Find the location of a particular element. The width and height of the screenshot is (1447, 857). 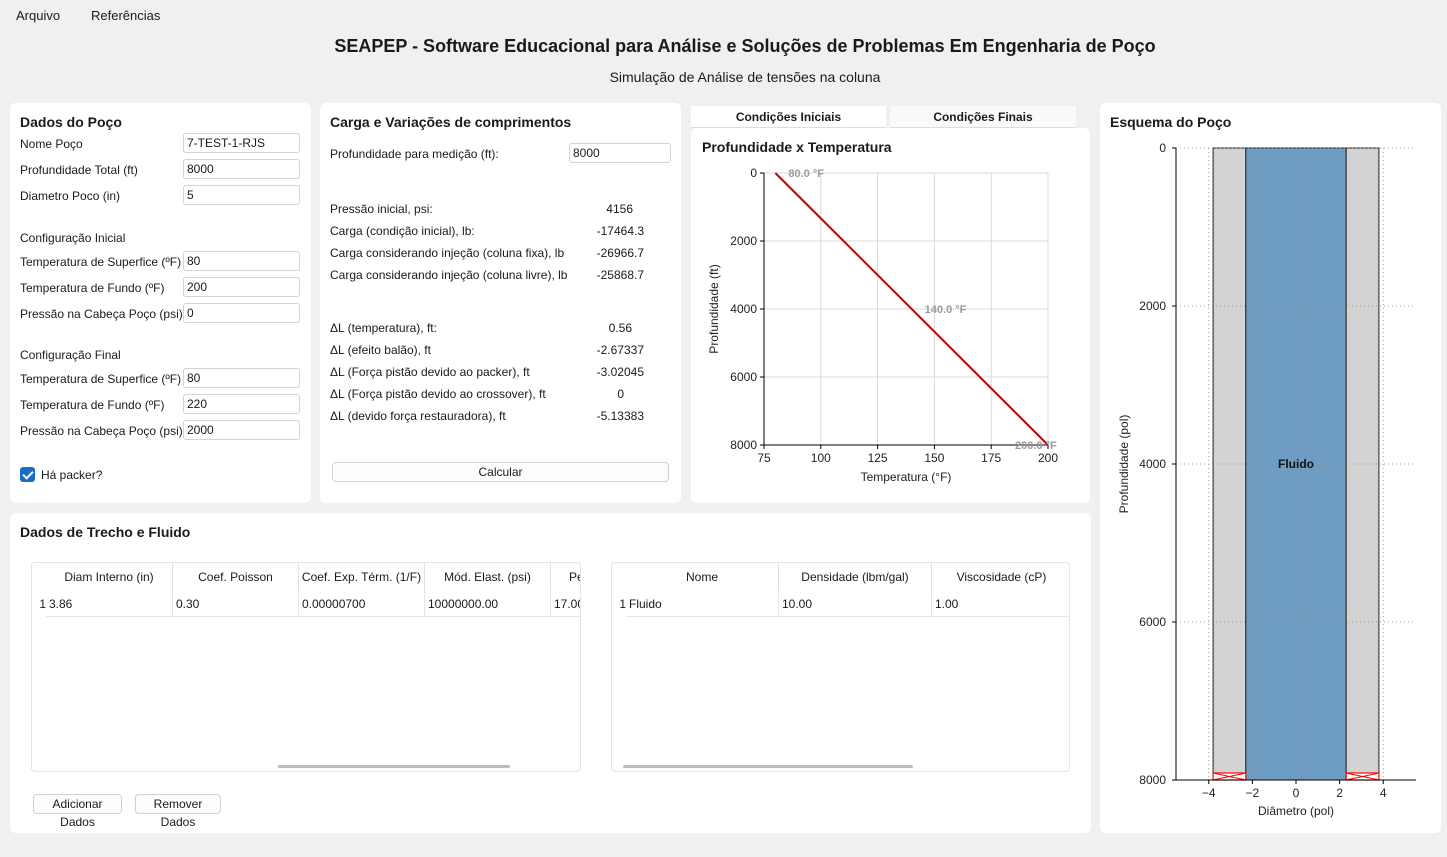

ini-temp-fundo-input is located at coordinates (241, 287).